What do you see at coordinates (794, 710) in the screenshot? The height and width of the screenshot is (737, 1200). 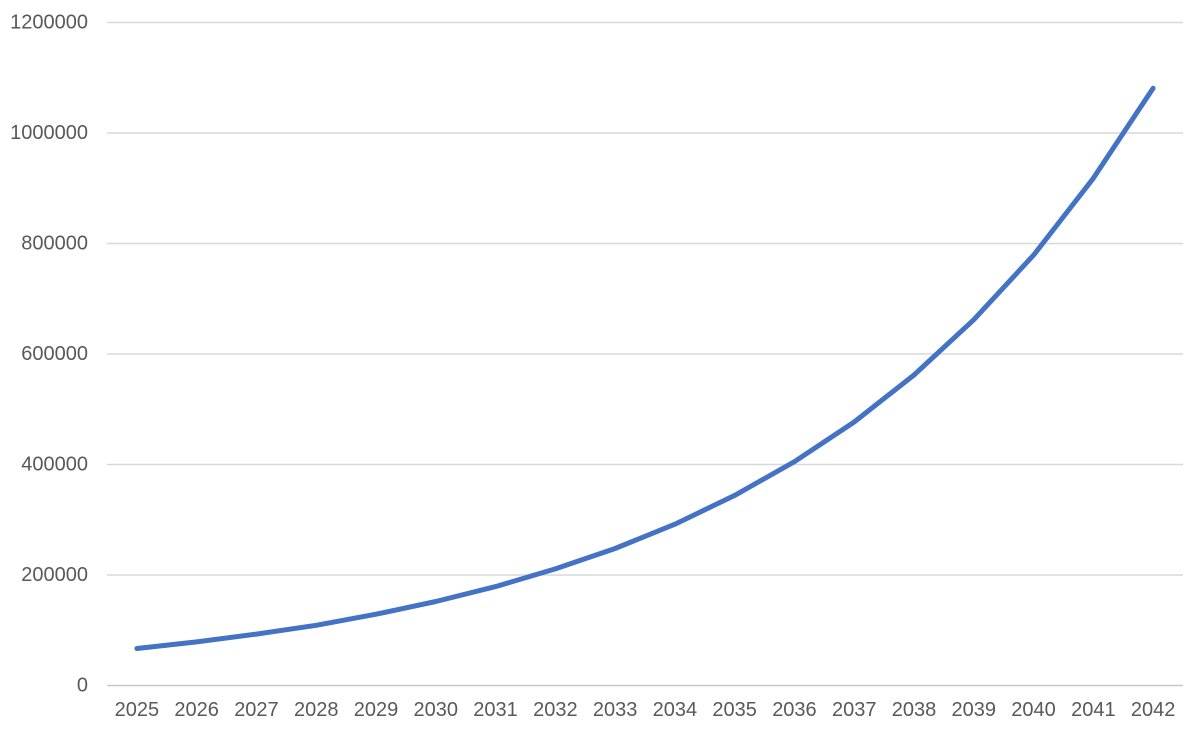 I see `x-axis-tick-label: 2036` at bounding box center [794, 710].